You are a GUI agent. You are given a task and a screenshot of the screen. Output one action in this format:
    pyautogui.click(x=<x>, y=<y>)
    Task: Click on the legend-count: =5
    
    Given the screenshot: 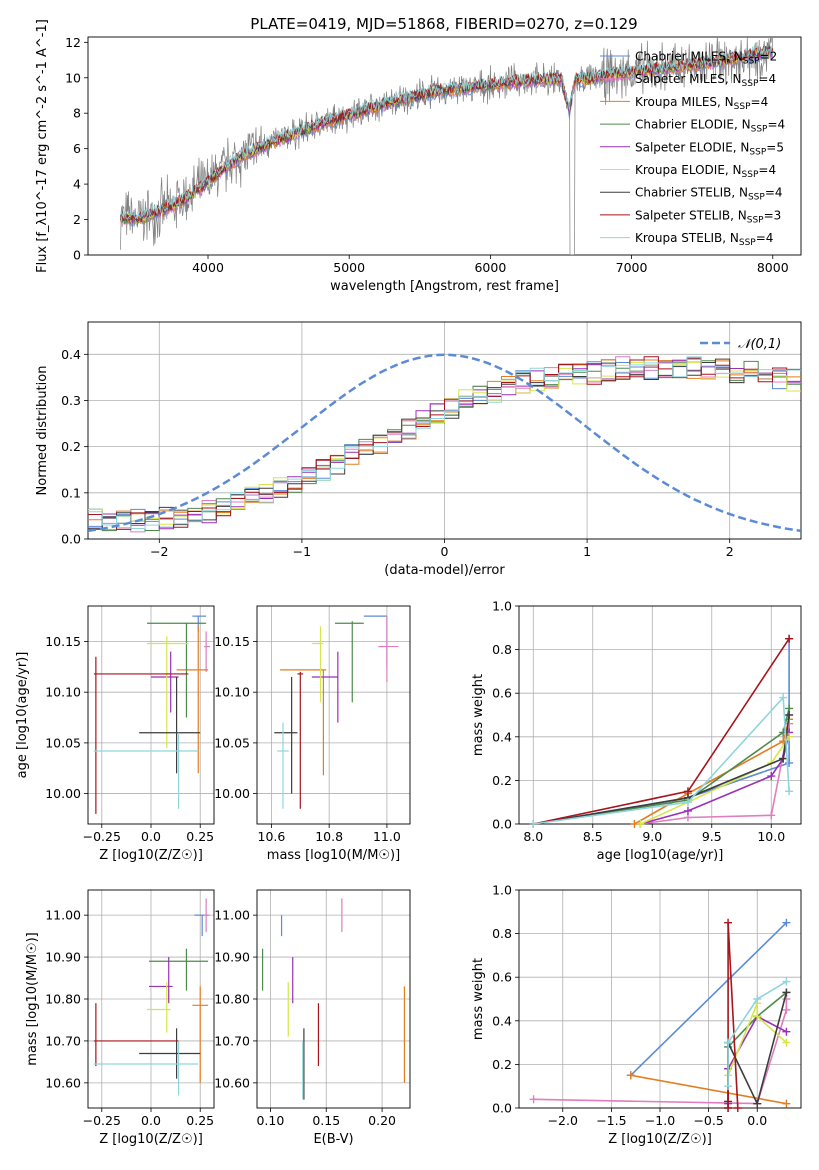 What is the action you would take?
    pyautogui.click(x=775, y=147)
    